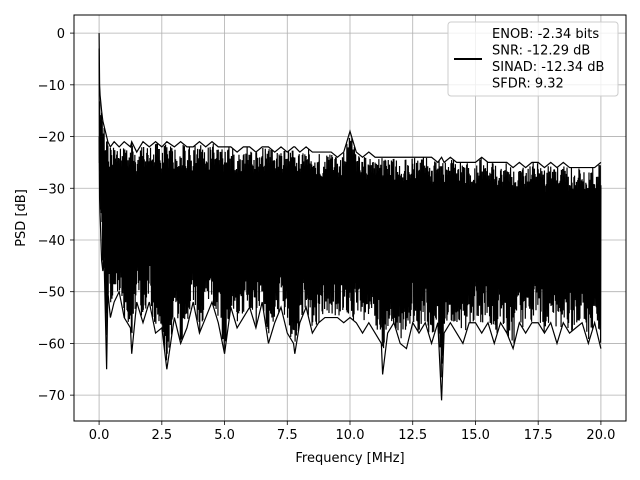 The height and width of the screenshot is (480, 640). I want to click on x-tick-label: 10.0, so click(350, 435).